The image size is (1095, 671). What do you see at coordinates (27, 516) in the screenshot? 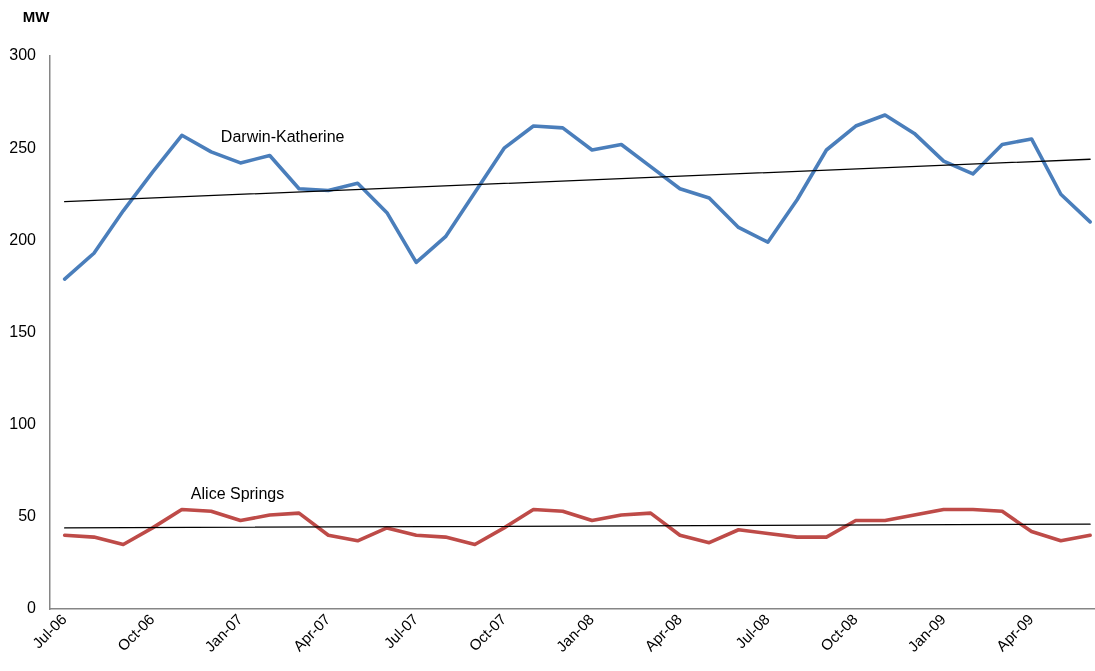
I see `y-tick-label: 50` at bounding box center [27, 516].